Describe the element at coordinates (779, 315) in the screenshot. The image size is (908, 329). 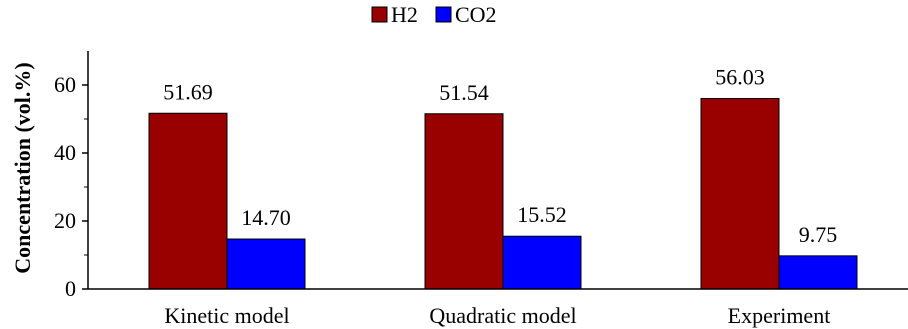
I see `category-label: Experiment` at that location.